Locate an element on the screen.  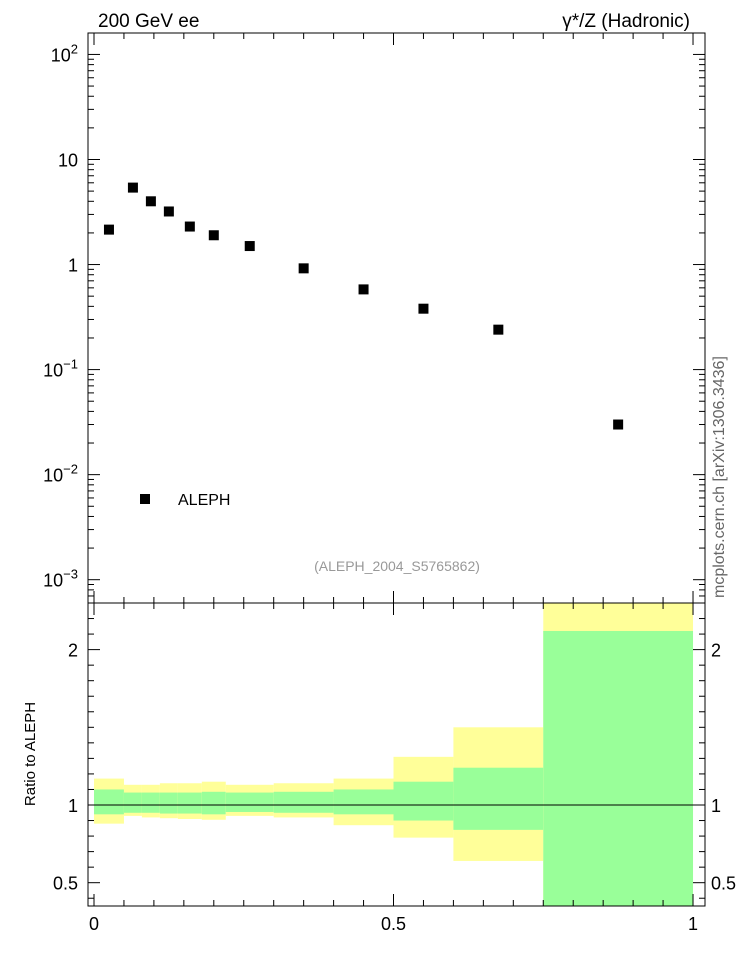
legend-label: ALEPH is located at coordinates (204, 500).